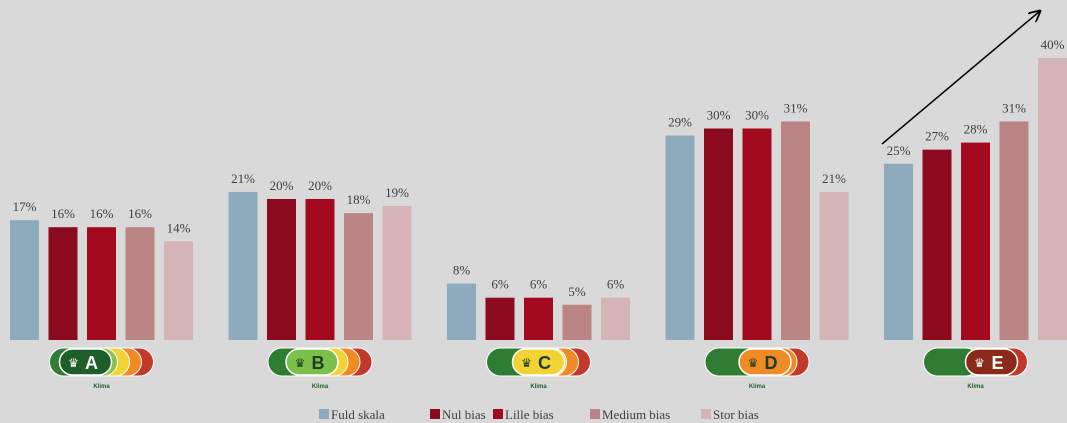 Image resolution: width=1067 pixels, height=423 pixels. I want to click on value-label: 5%, so click(577, 291).